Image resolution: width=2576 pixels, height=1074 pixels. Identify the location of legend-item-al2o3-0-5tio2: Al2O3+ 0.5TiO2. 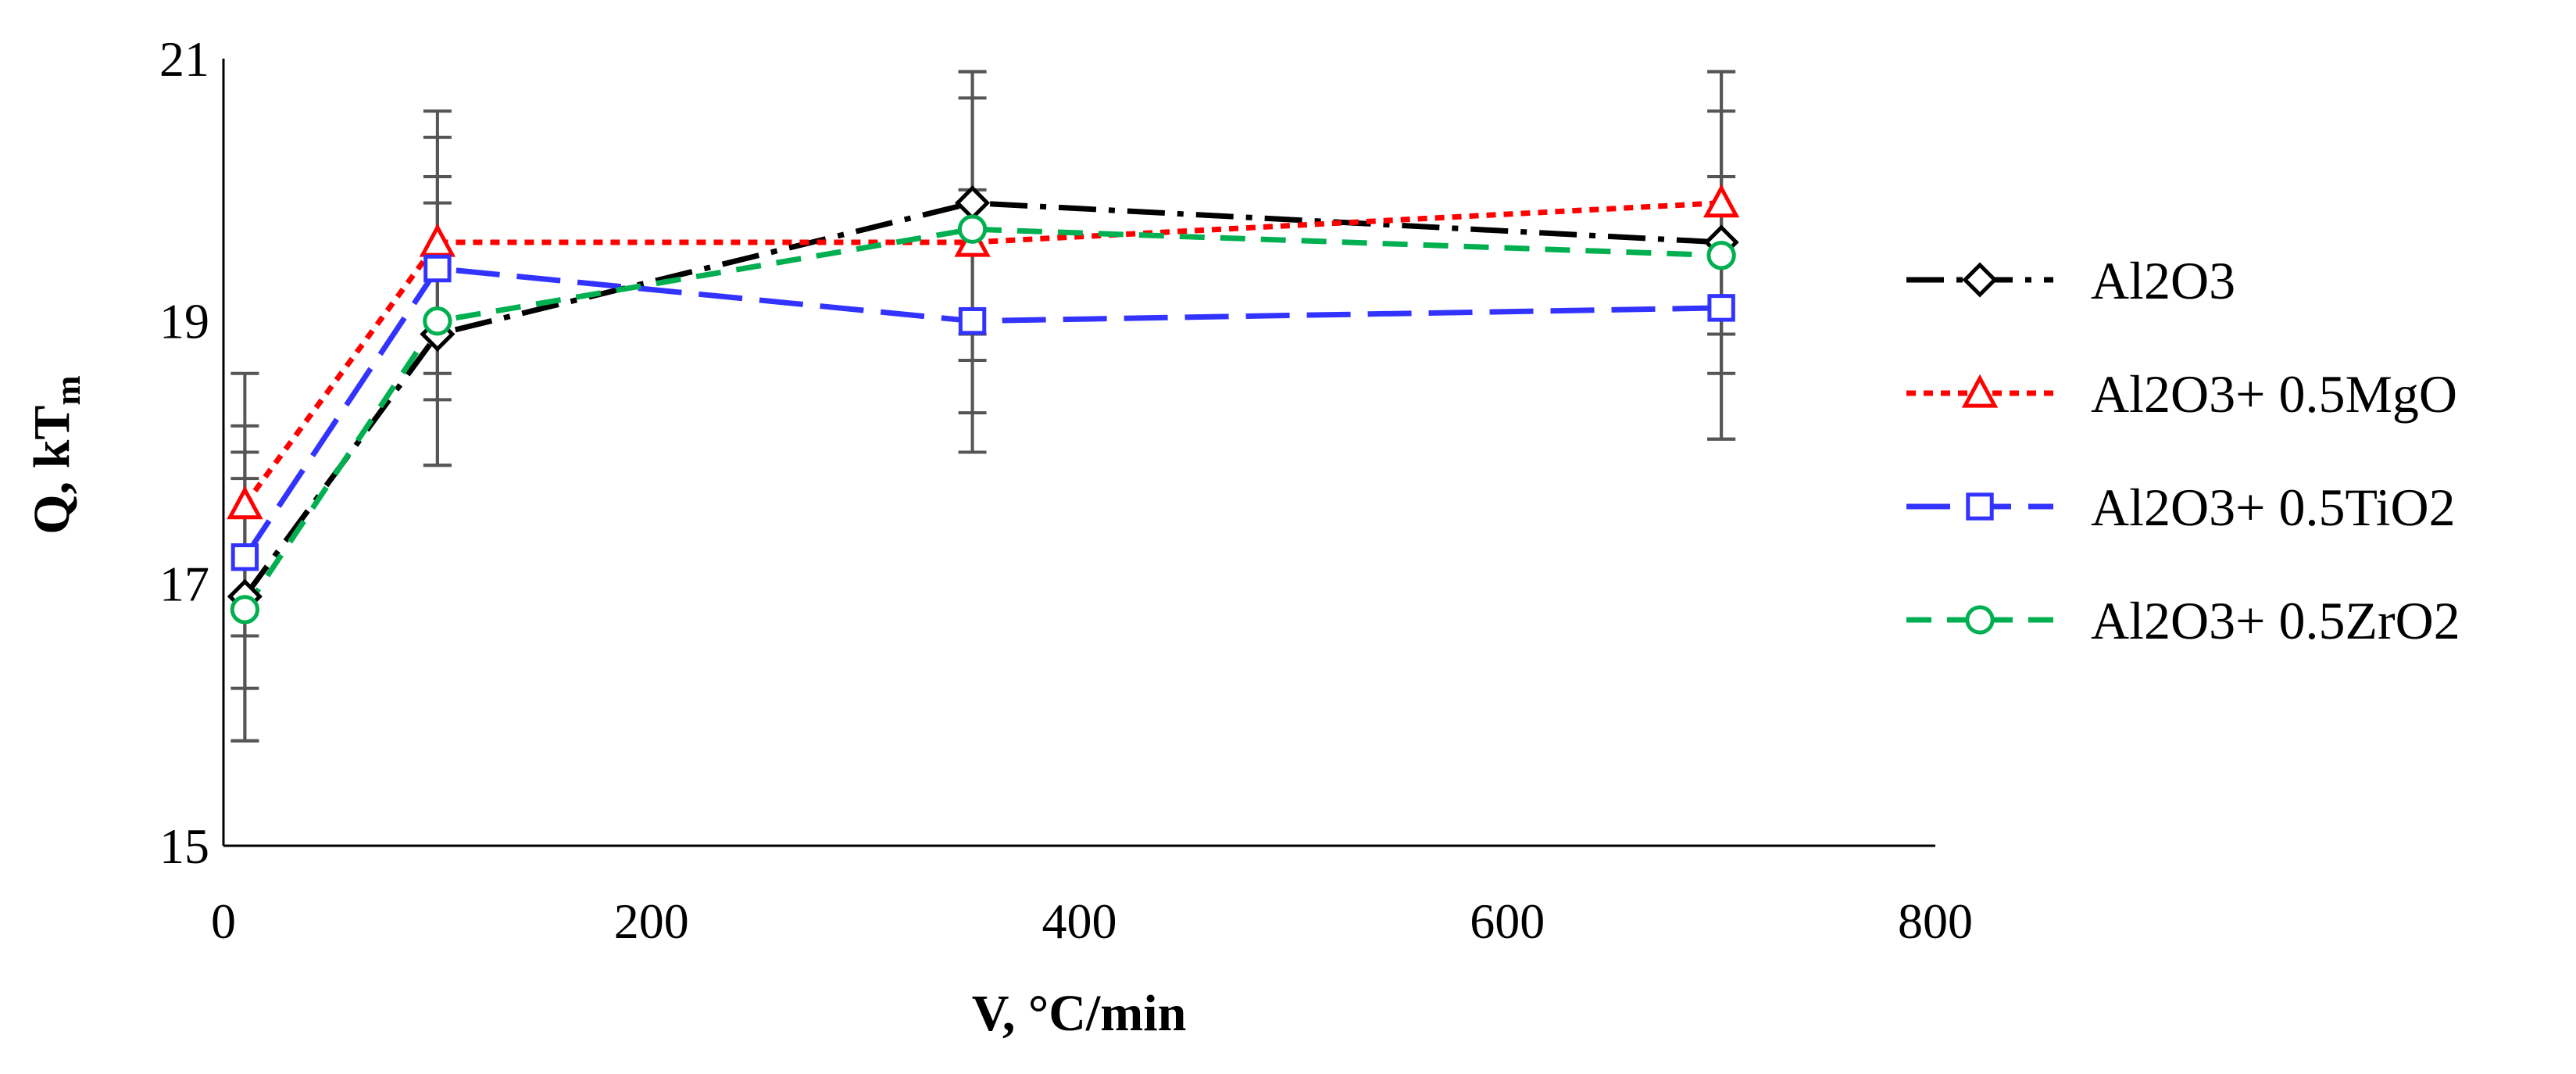
(2181, 508).